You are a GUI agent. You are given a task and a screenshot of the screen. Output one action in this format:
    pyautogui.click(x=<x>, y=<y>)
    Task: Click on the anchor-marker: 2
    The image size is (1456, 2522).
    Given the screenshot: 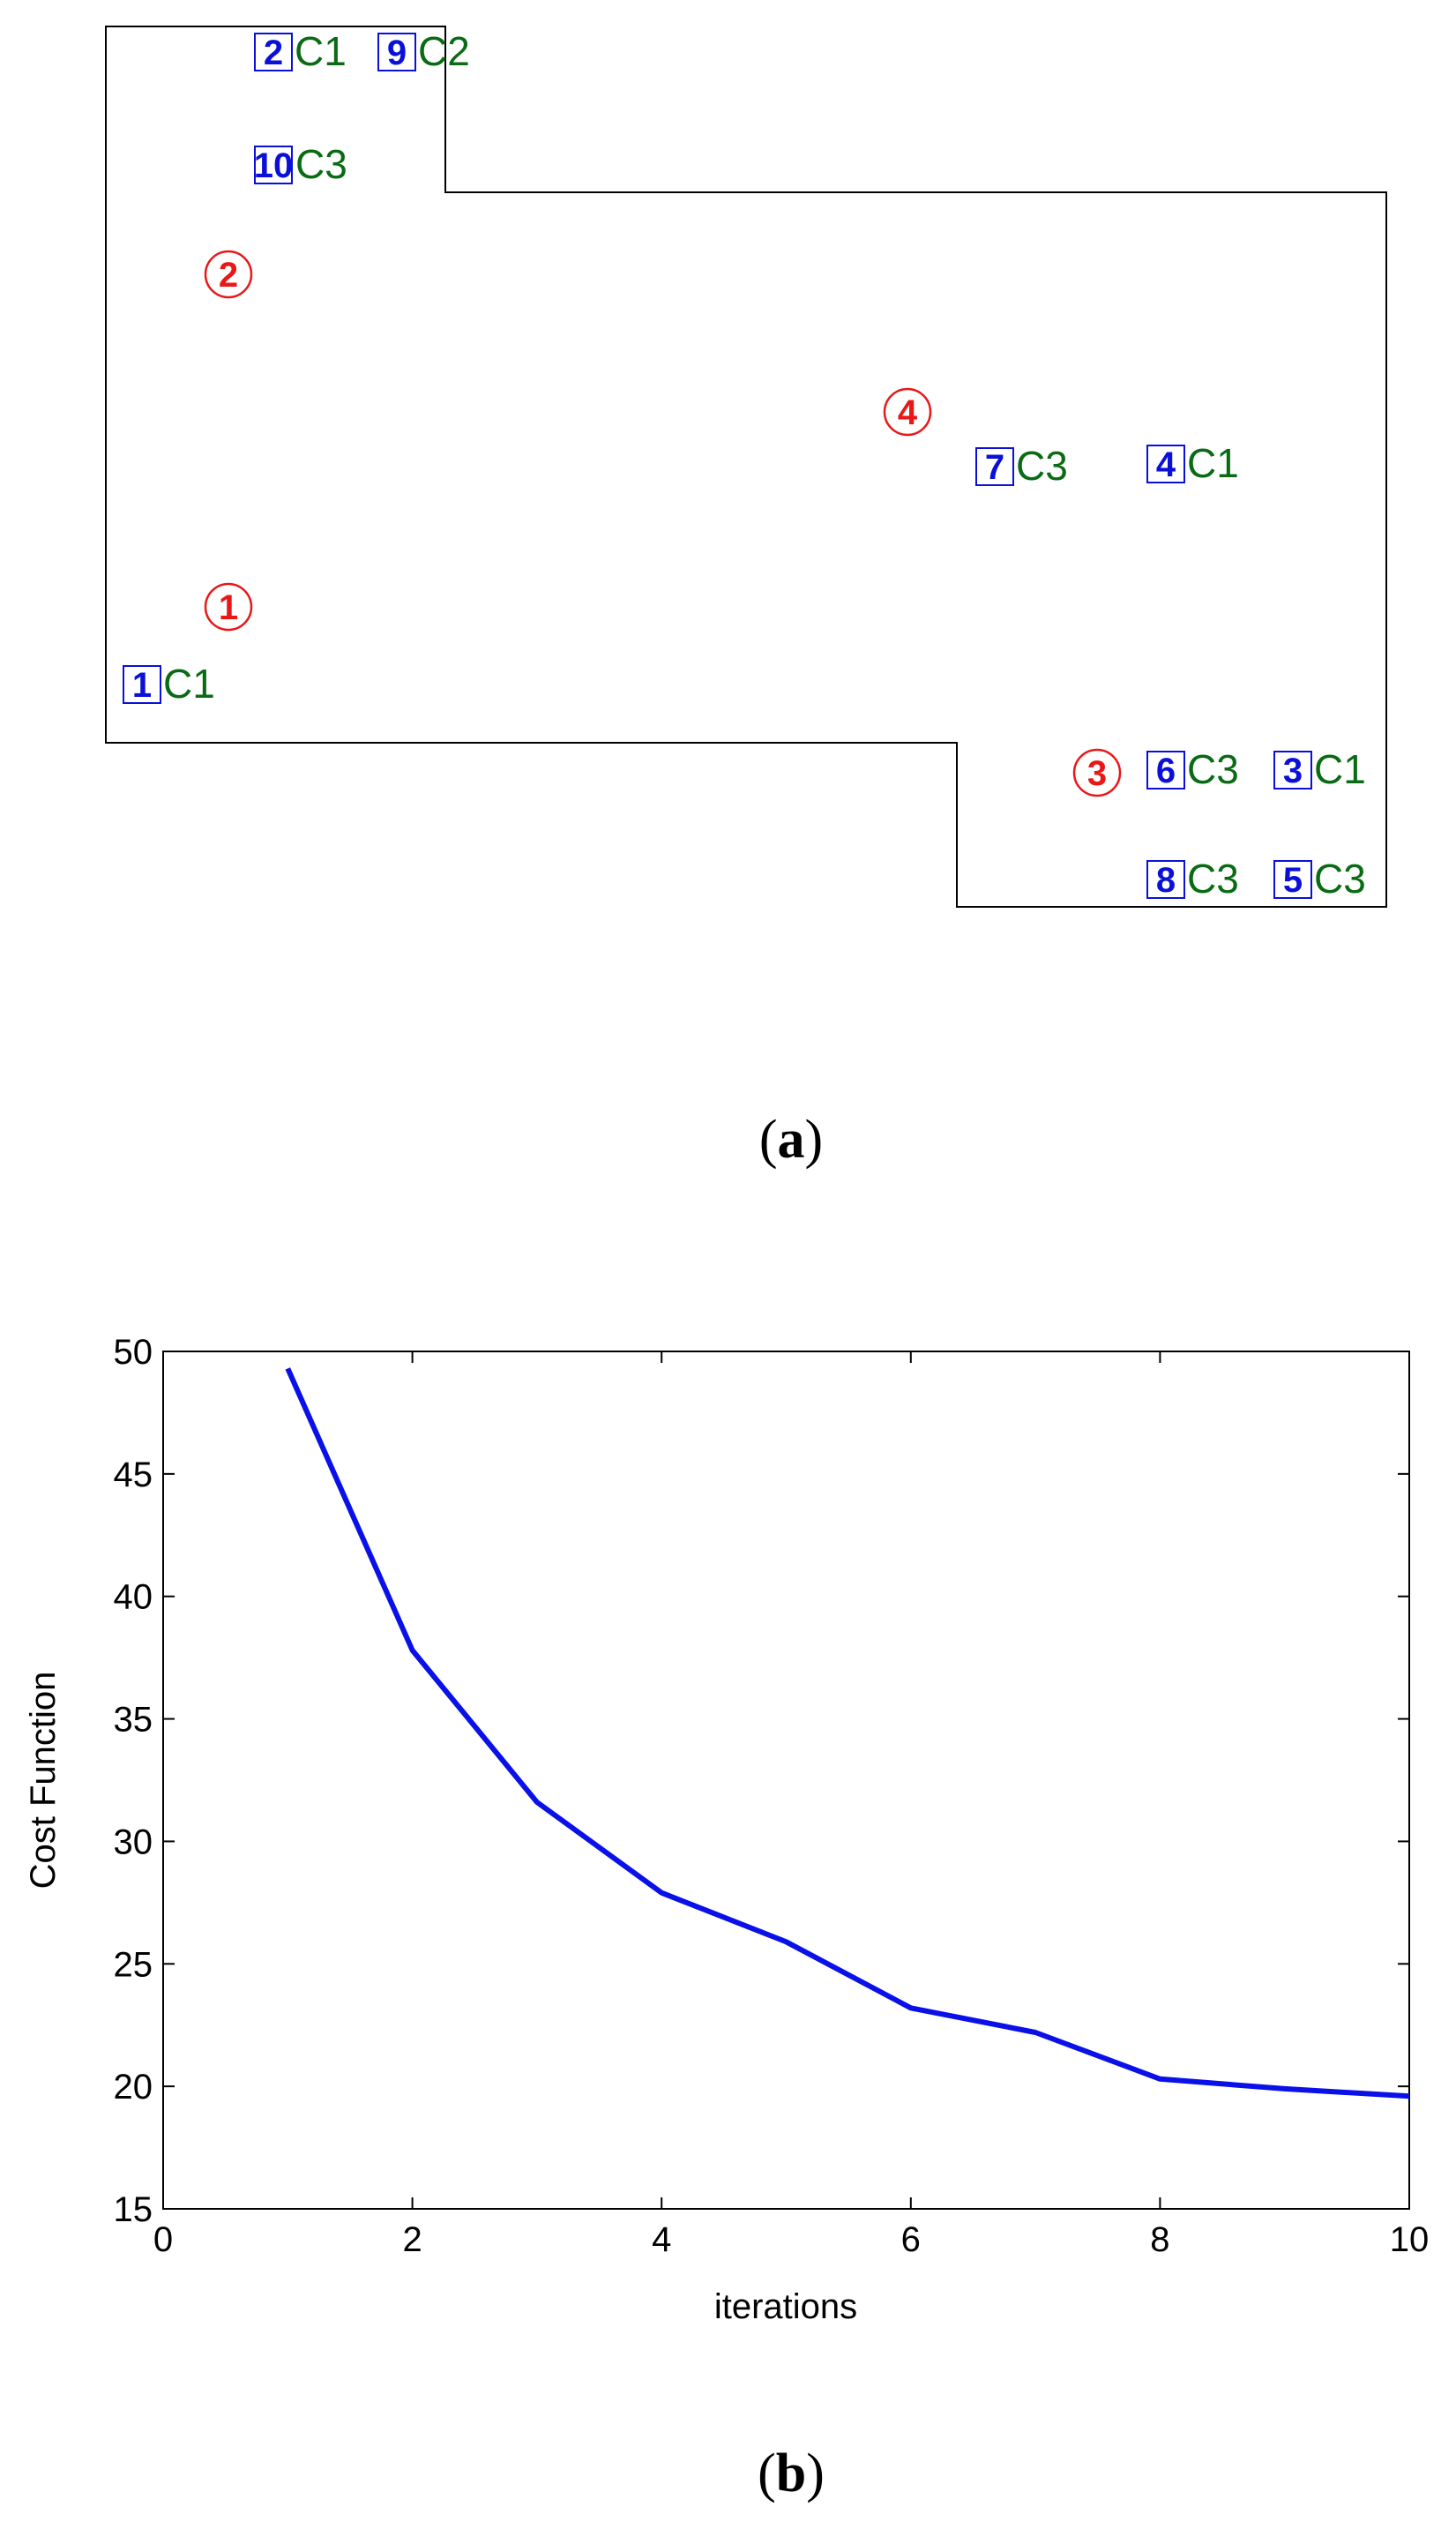 What is the action you would take?
    pyautogui.click(x=228, y=274)
    